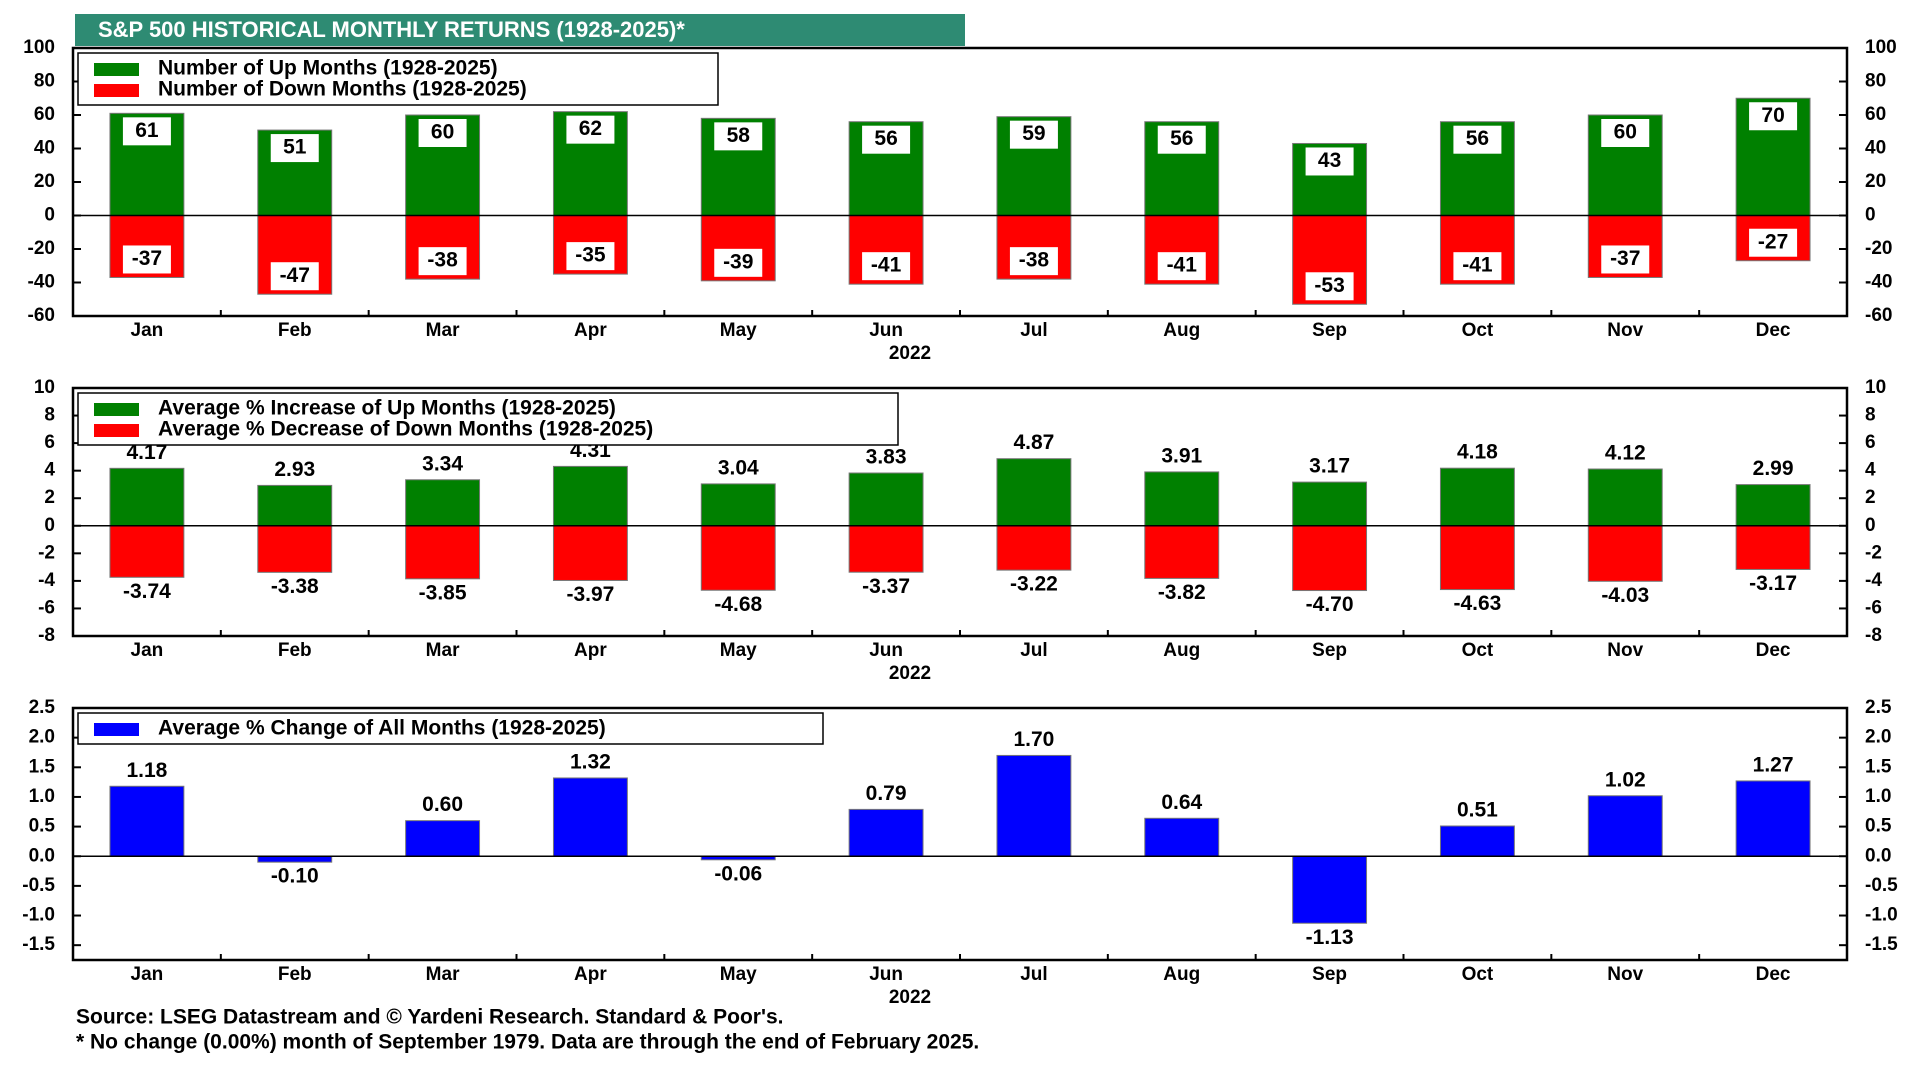  I want to click on y2-tick-label: 0, so click(1870, 215).